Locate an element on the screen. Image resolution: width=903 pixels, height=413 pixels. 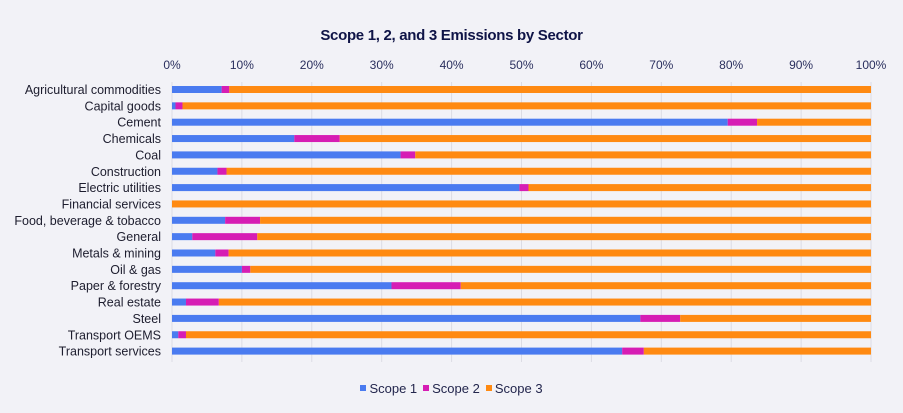
legend-item: Scope 2 is located at coordinates (451, 388).